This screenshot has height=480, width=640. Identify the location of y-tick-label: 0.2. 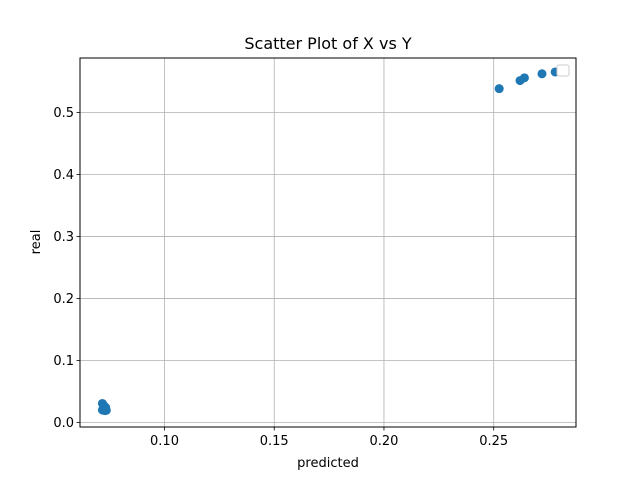
(63, 299).